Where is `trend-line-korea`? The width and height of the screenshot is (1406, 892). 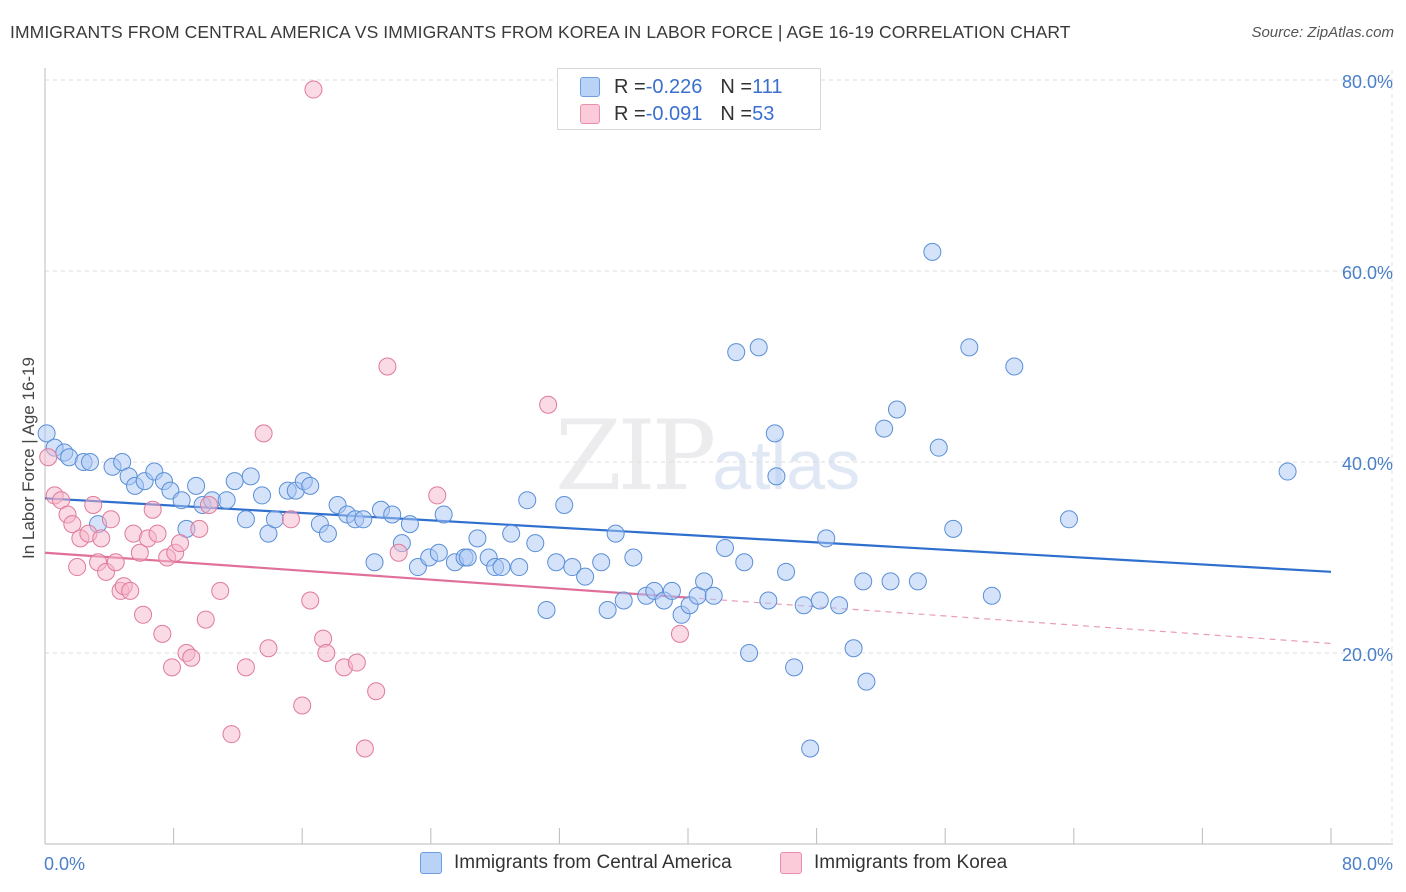
trend-line-korea is located at coordinates (366, 575).